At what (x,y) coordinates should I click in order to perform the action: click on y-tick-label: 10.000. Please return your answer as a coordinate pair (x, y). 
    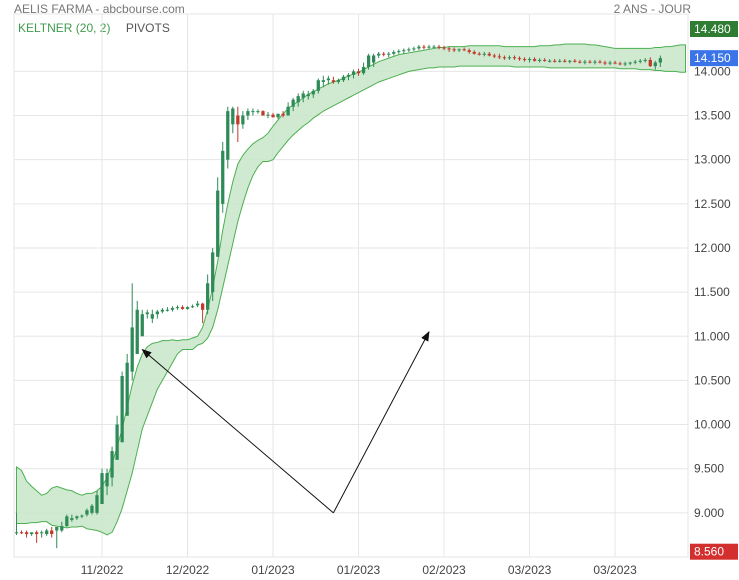
    Looking at the image, I should click on (712, 425).